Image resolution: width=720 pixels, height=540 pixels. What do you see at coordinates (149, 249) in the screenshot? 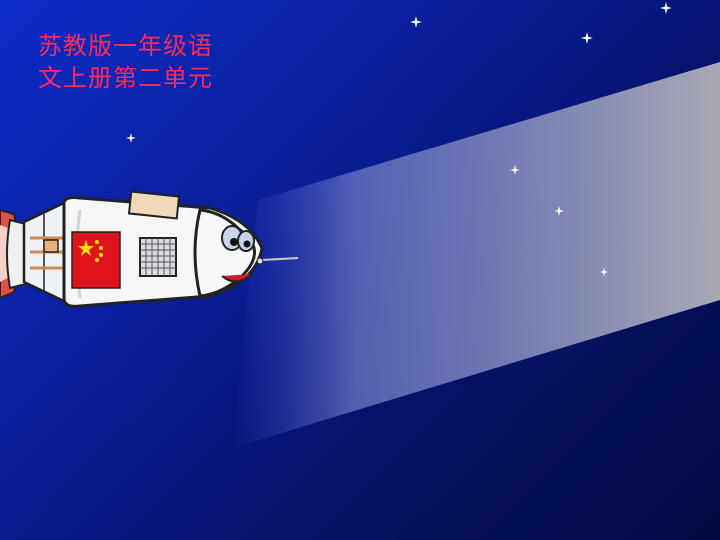
I see `rocket-illustration` at bounding box center [149, 249].